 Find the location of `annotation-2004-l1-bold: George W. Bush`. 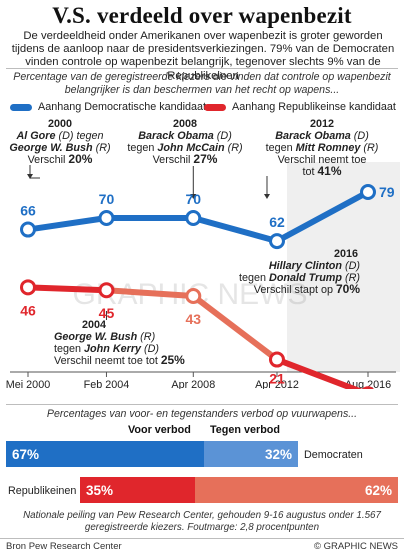

annotation-2004-l1-bold: George W. Bush is located at coordinates (96, 337).